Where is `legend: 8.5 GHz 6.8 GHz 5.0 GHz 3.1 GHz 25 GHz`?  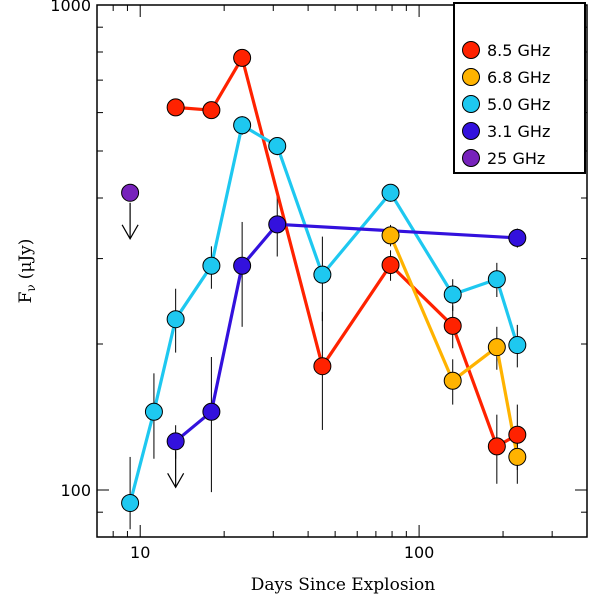 legend: 8.5 GHz 6.8 GHz 5.0 GHz 3.1 GHz 25 GHz is located at coordinates (519, 88).